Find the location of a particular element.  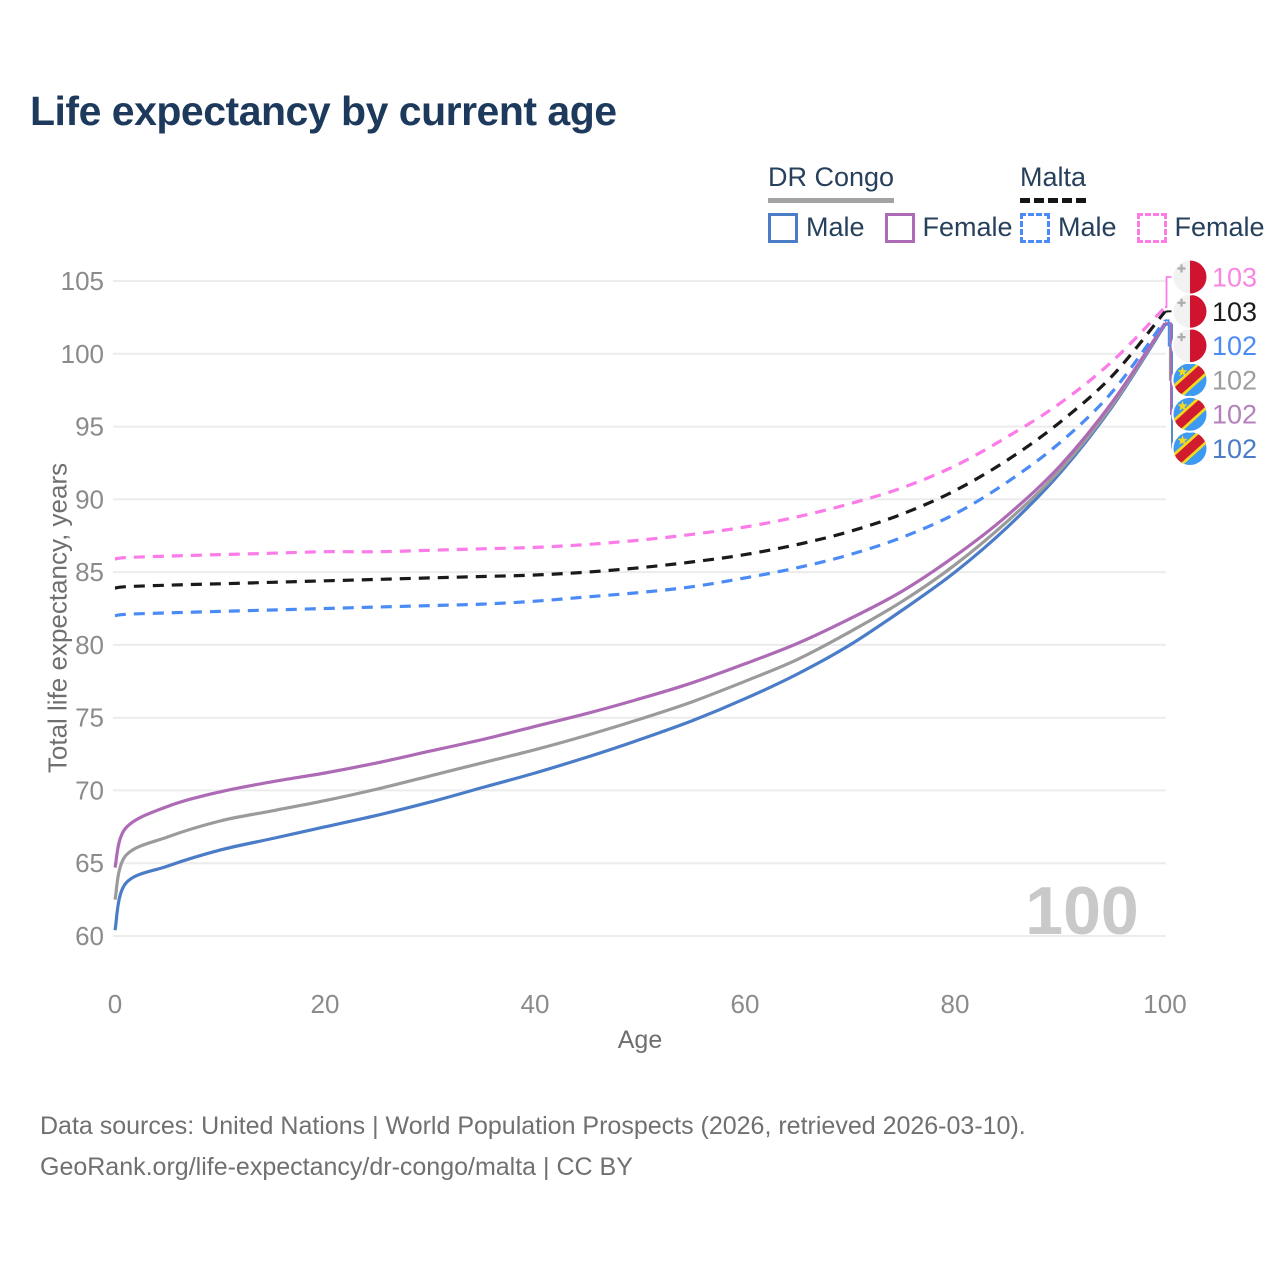

y-tick-label-90: 90 is located at coordinates (89, 499).